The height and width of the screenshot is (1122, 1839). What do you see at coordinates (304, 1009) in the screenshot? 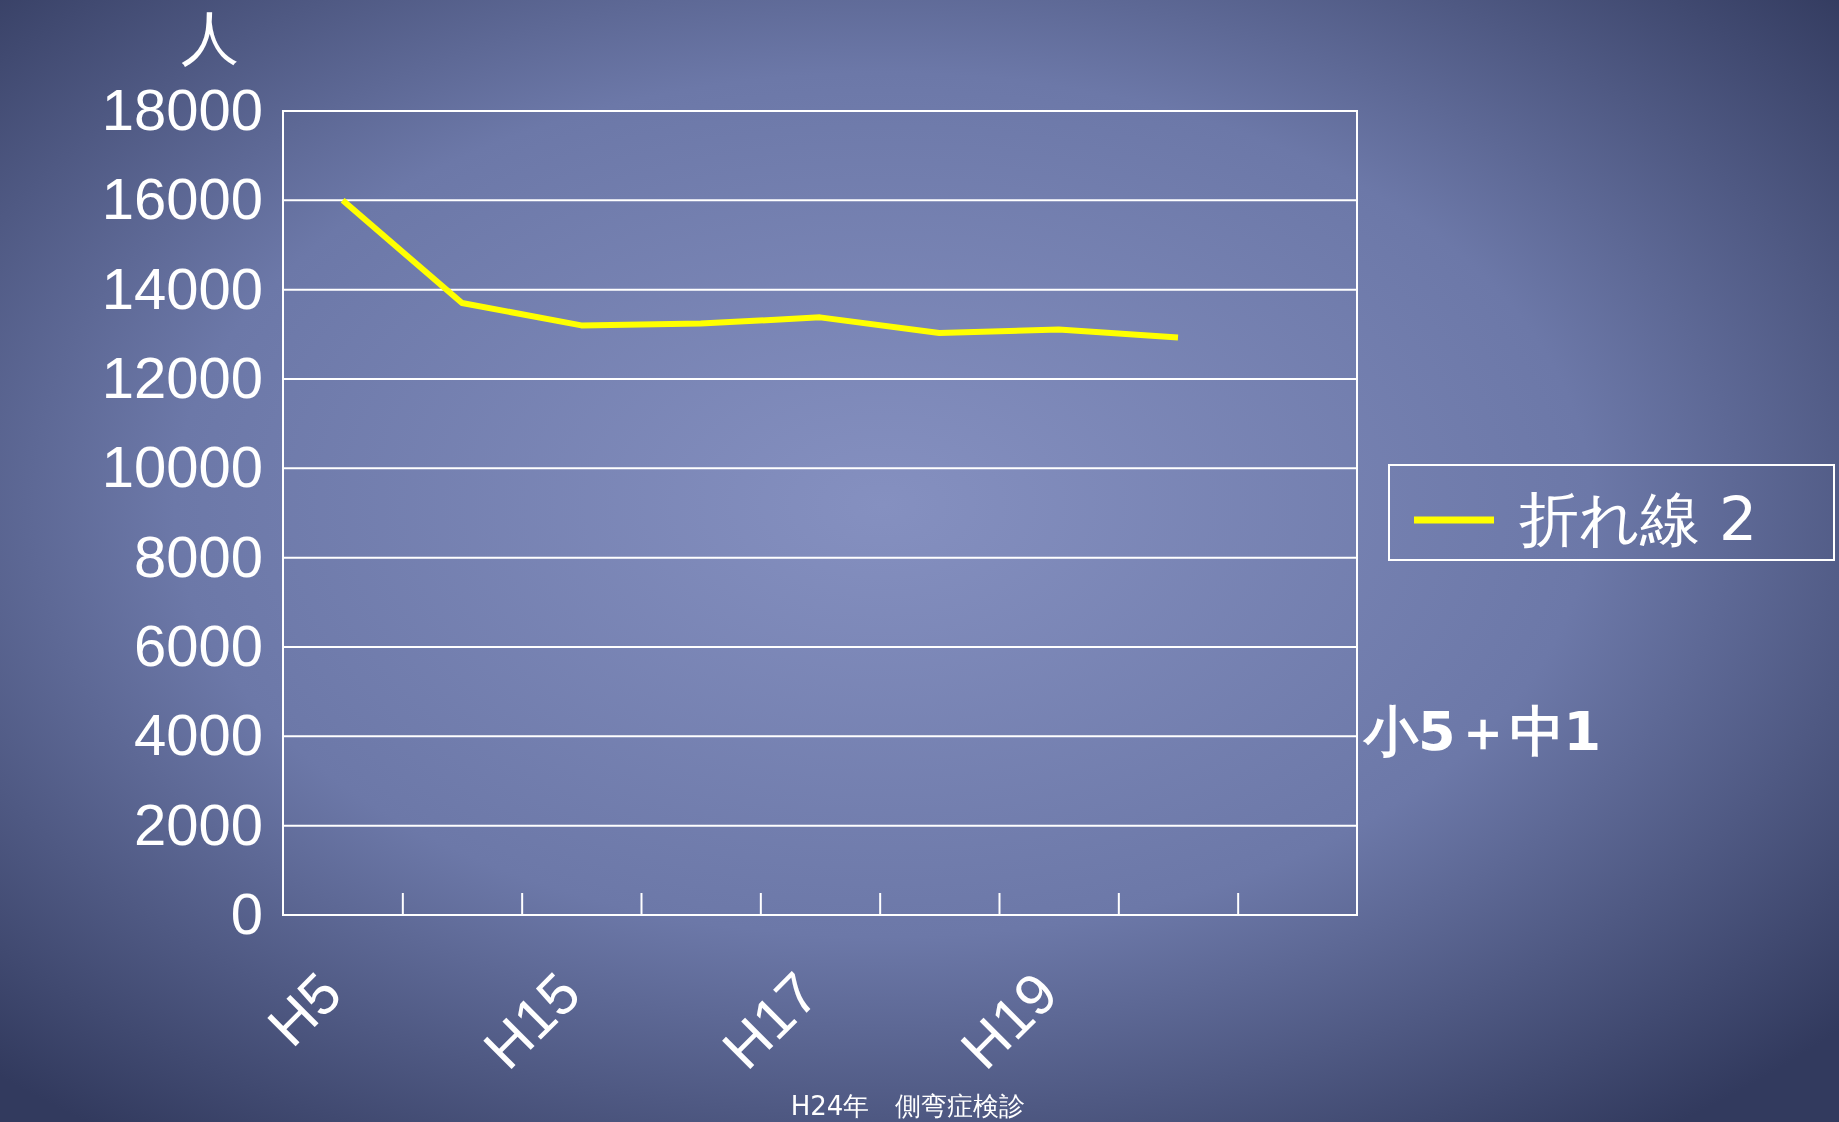
I see `x-tick-label: H5` at bounding box center [304, 1009].